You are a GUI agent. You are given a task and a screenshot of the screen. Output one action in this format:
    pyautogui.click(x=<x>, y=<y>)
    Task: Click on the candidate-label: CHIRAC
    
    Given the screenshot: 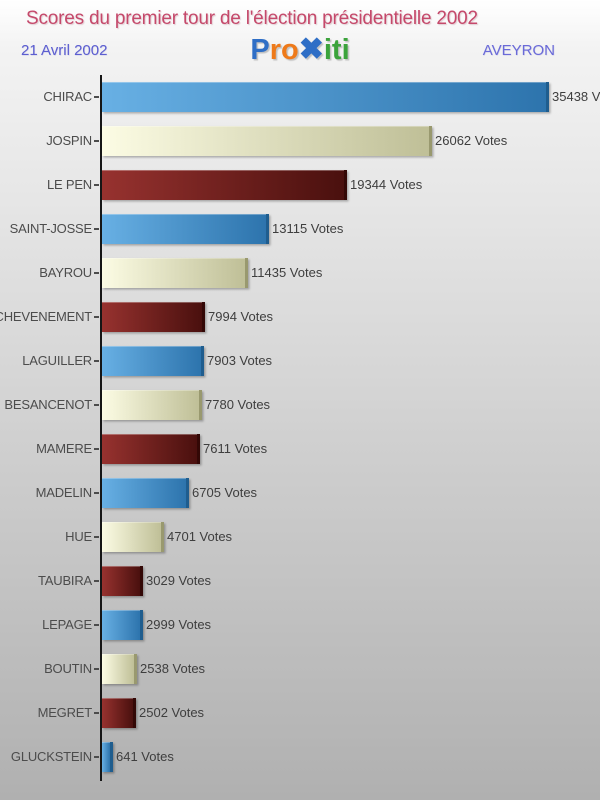 What is the action you would take?
    pyautogui.click(x=67, y=96)
    